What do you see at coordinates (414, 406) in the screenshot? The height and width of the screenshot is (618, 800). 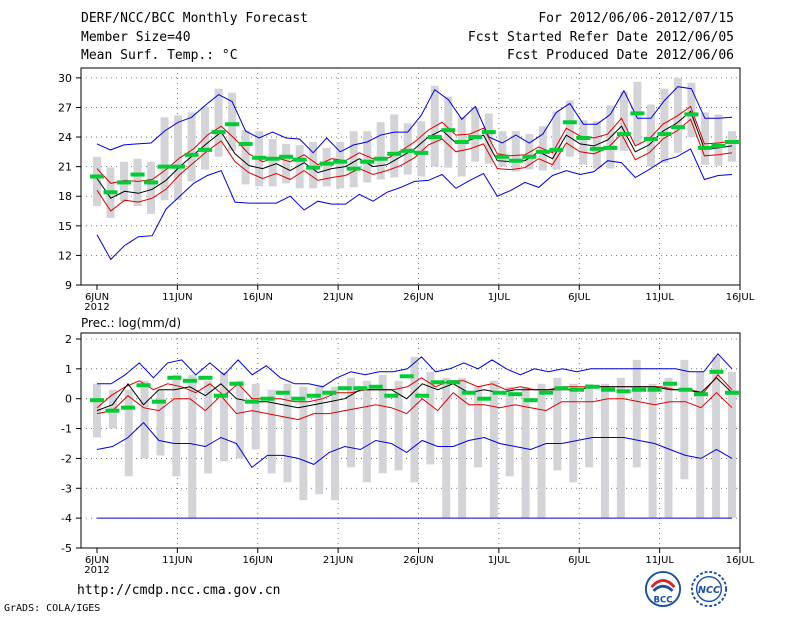 I see `panel-1-line-q_lower` at bounding box center [414, 406].